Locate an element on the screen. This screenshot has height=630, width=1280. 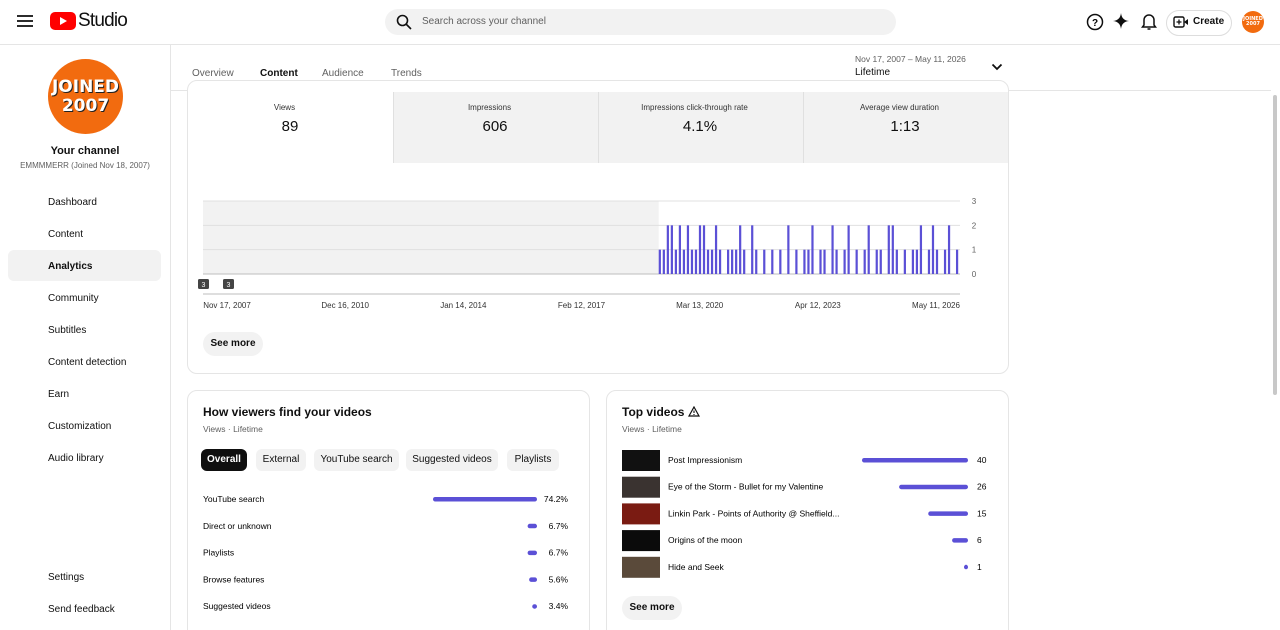
nav-item: Earn is located at coordinates (59, 394).